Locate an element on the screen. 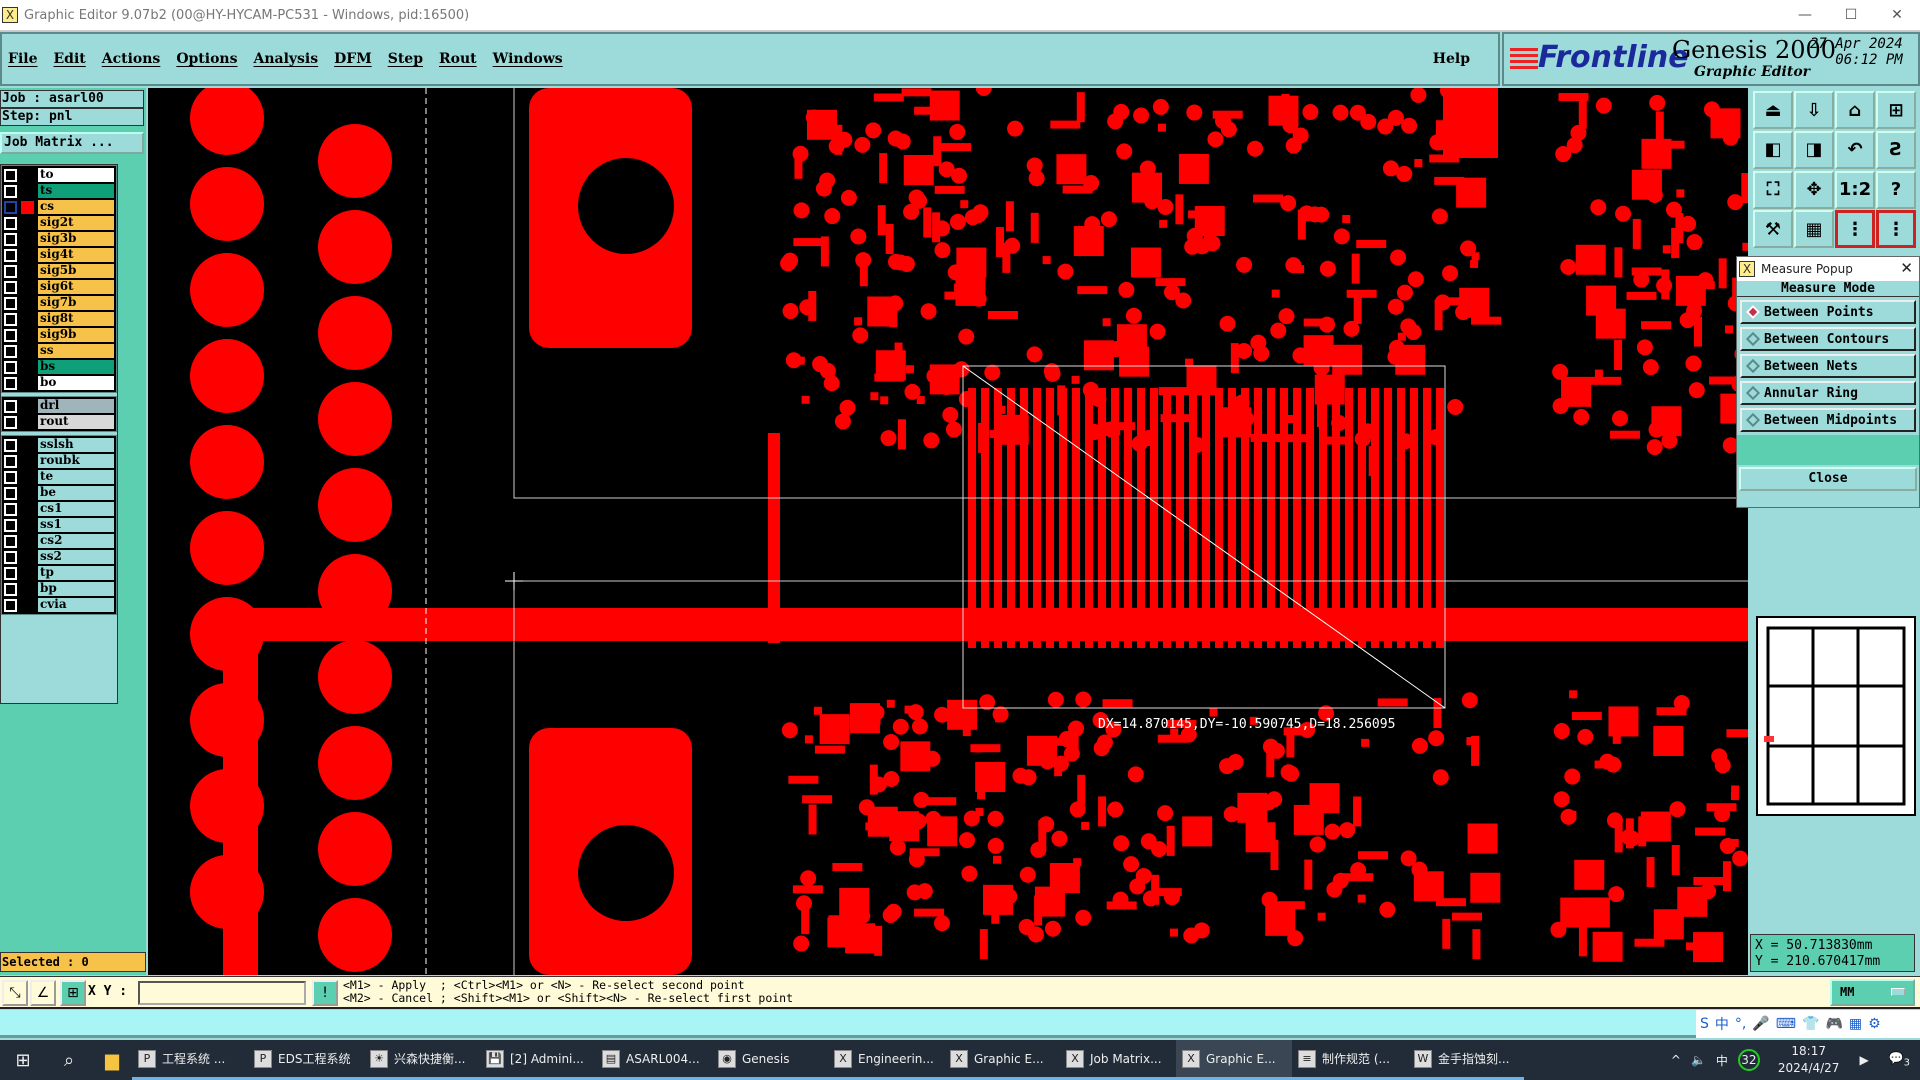 This screenshot has width=1920, height=1080. one-to-two-icon: 1:2 is located at coordinates (1855, 189).